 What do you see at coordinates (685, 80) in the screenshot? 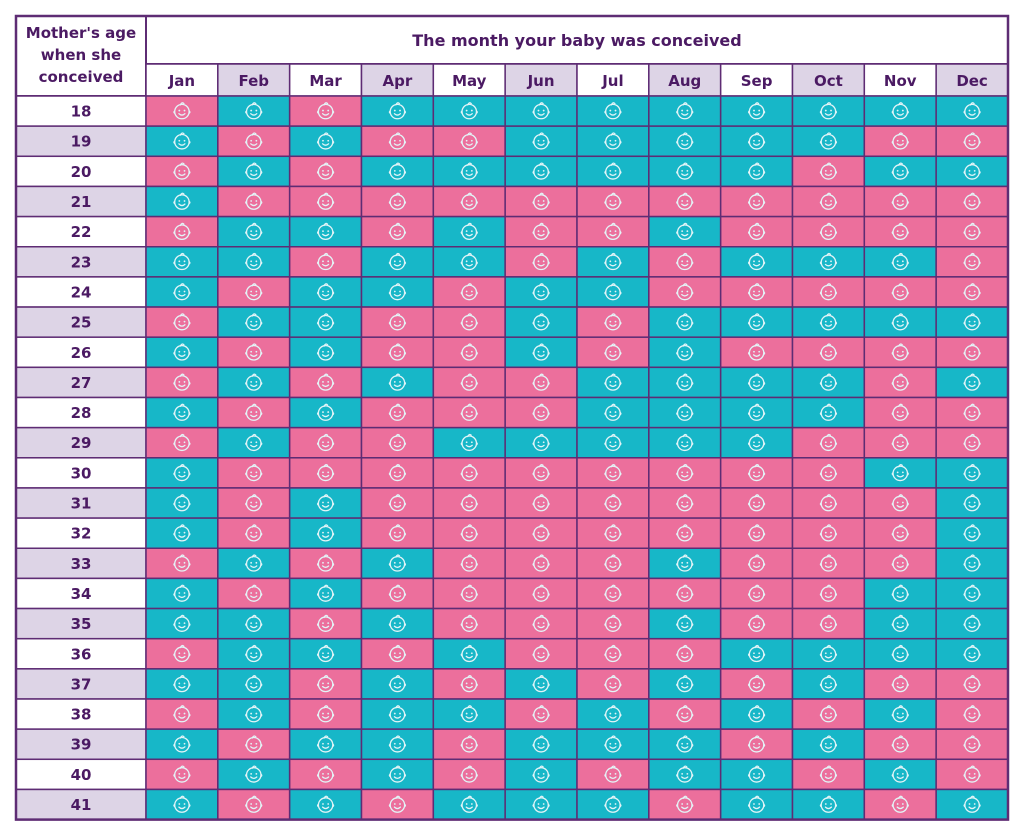
I see `month-header-cell` at bounding box center [685, 80].